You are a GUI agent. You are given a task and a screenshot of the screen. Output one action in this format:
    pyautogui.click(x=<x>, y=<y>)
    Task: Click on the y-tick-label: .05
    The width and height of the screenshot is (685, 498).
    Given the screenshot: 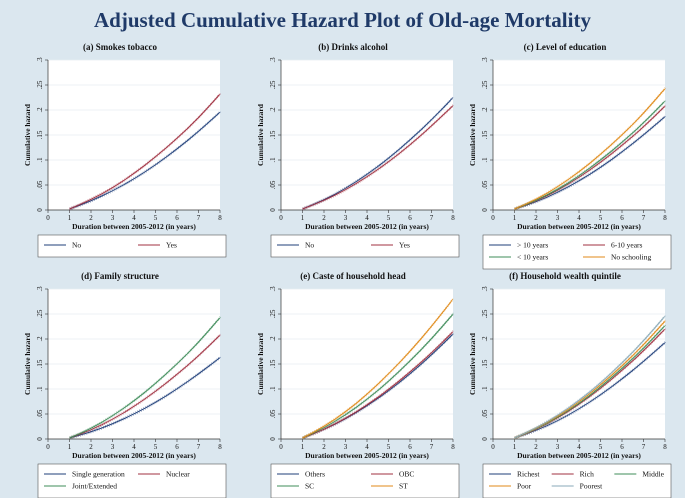 What is the action you would take?
    pyautogui.click(x=40, y=184)
    